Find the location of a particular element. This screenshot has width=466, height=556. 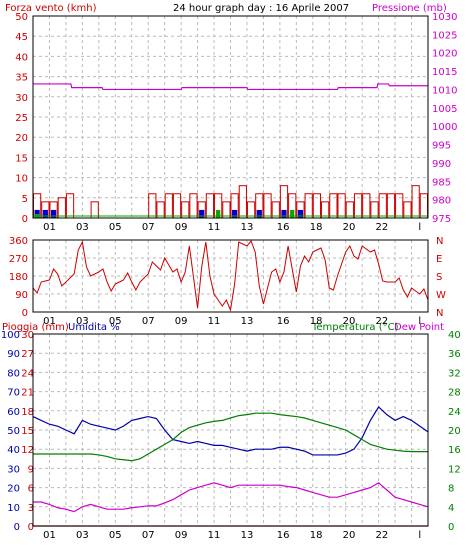

direction-tick-label: 360 is located at coordinates (18, 241).